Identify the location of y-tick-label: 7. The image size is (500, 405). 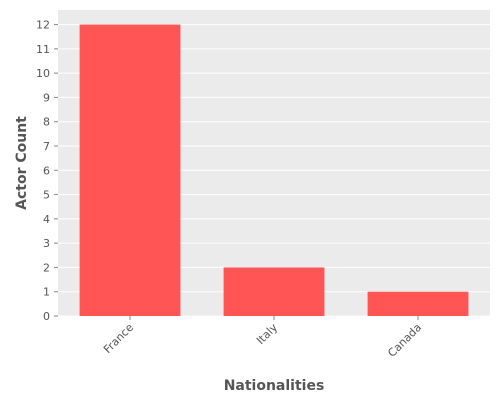
(46, 146).